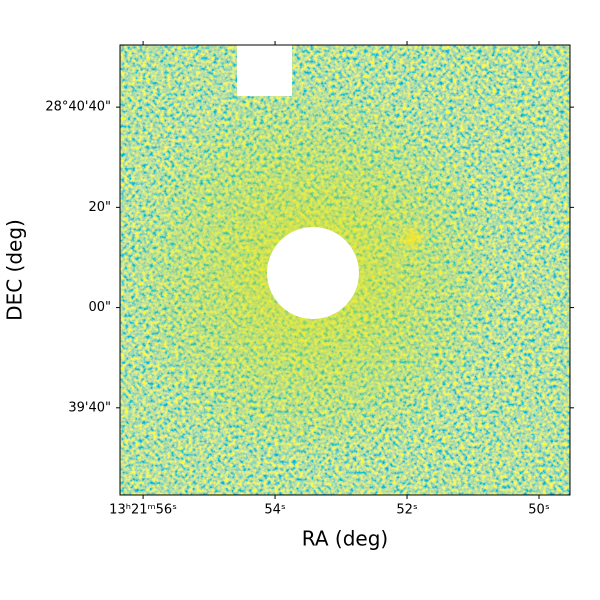 The image size is (600, 600). I want to click on x-tick-label: 52ˢ, so click(407, 510).